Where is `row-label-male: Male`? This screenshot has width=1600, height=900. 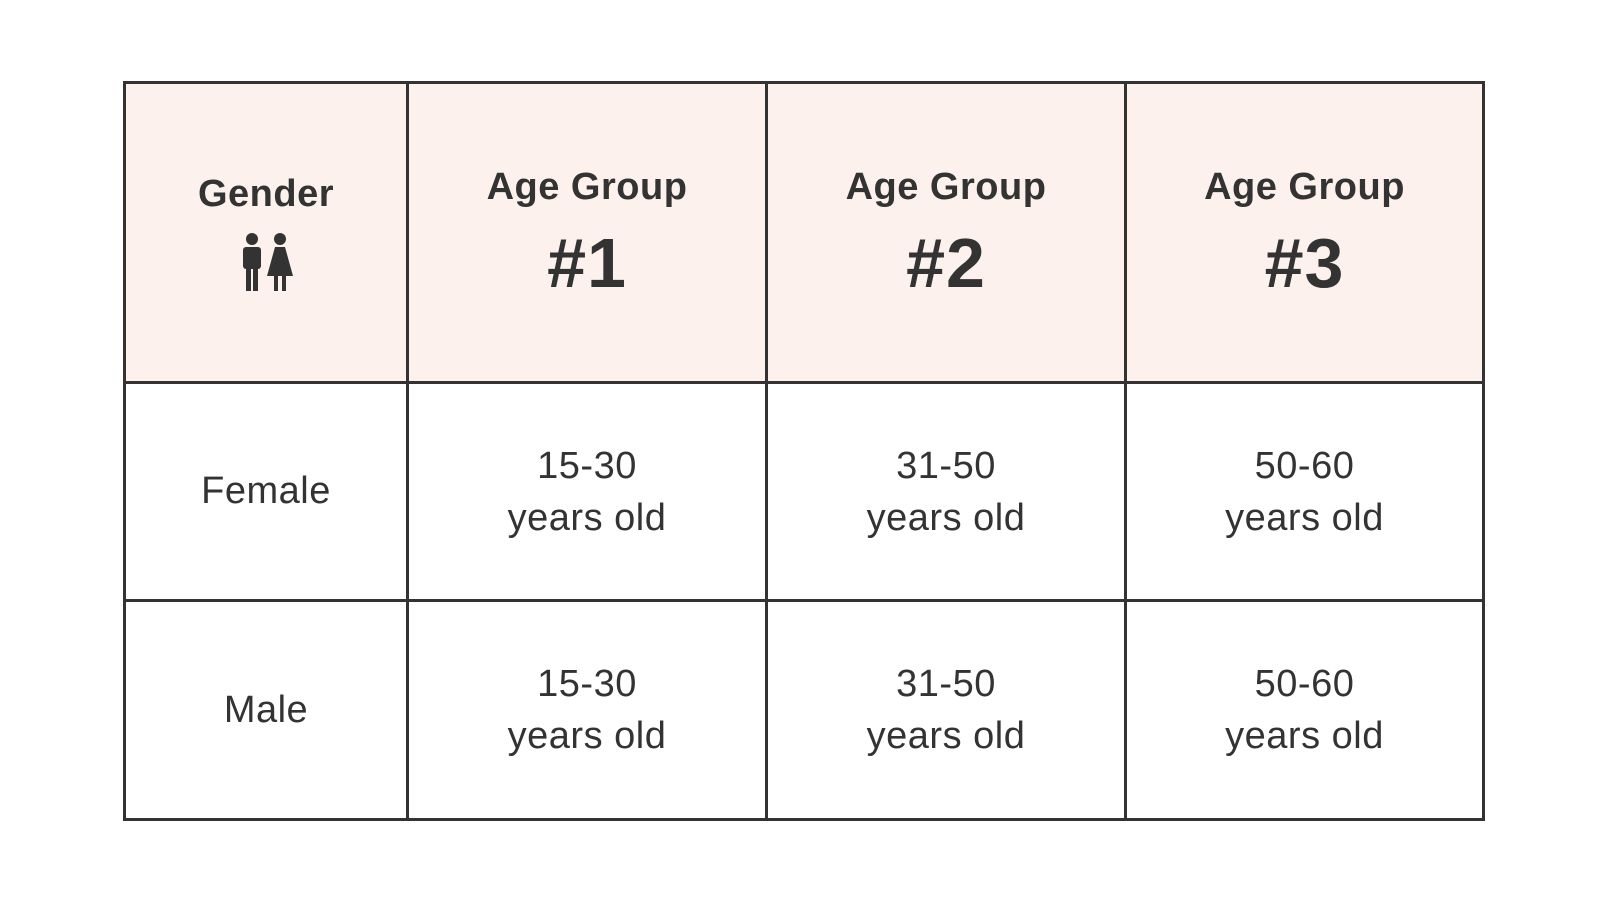
row-label-male: Male is located at coordinates (266, 709).